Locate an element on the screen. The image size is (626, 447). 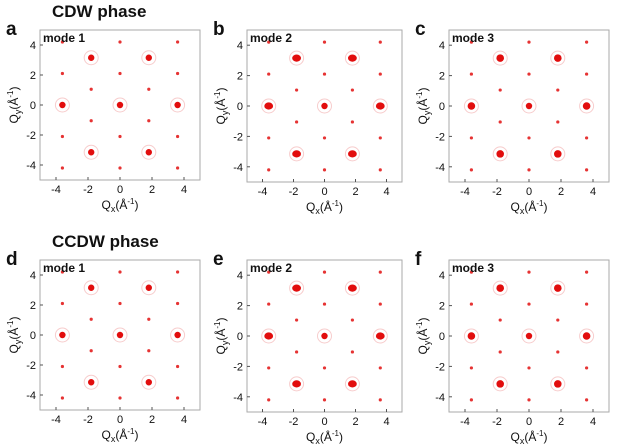
mode-label: mode 2 is located at coordinates (271, 38).